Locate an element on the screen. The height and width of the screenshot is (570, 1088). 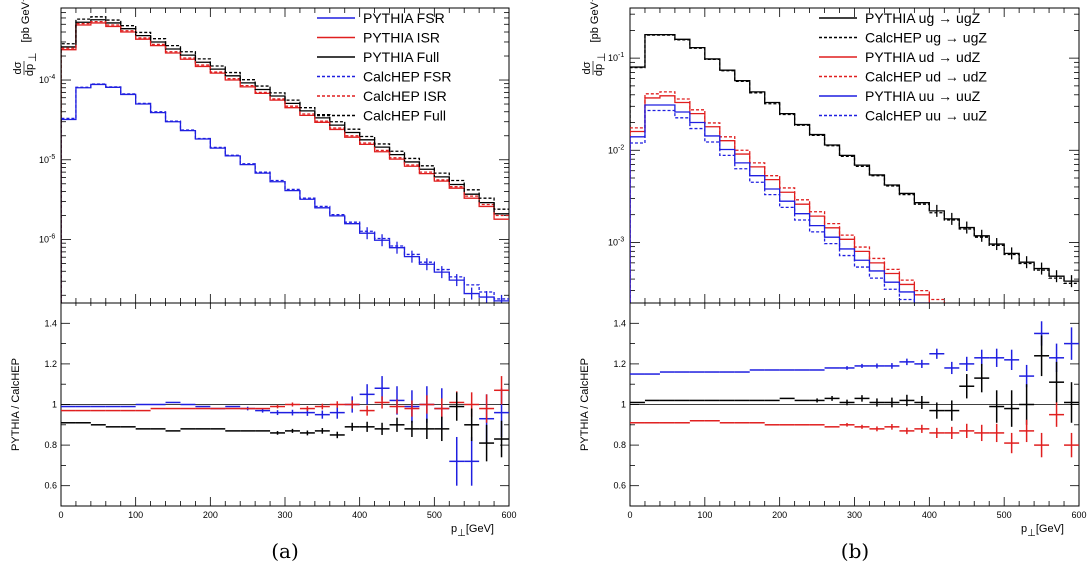
legend-entry-4: CalcHEP ISR is located at coordinates (405, 96).